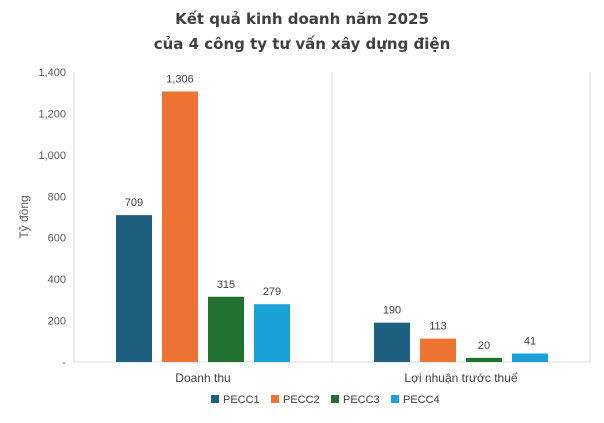  What do you see at coordinates (301, 400) in the screenshot?
I see `legend-label: PECC2` at bounding box center [301, 400].